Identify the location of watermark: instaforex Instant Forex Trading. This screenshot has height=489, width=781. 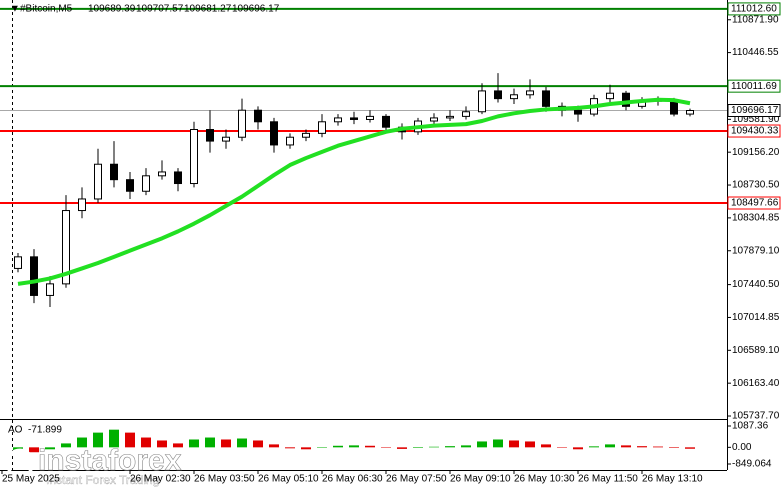
(93, 465).